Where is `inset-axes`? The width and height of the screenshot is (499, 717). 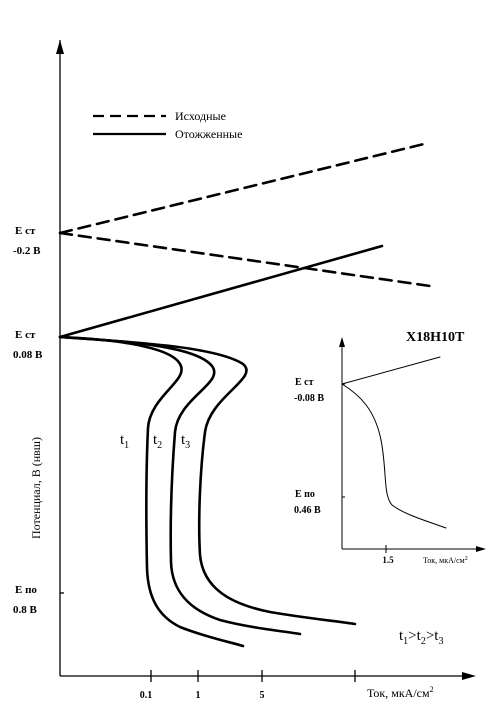
inset-axes is located at coordinates (412, 445).